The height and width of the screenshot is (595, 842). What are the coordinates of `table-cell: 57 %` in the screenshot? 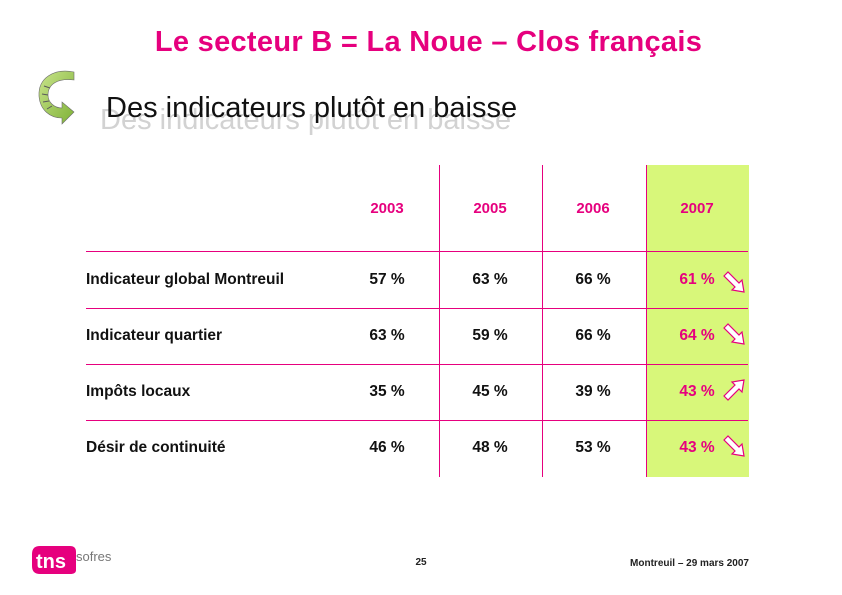 It's located at (387, 279).